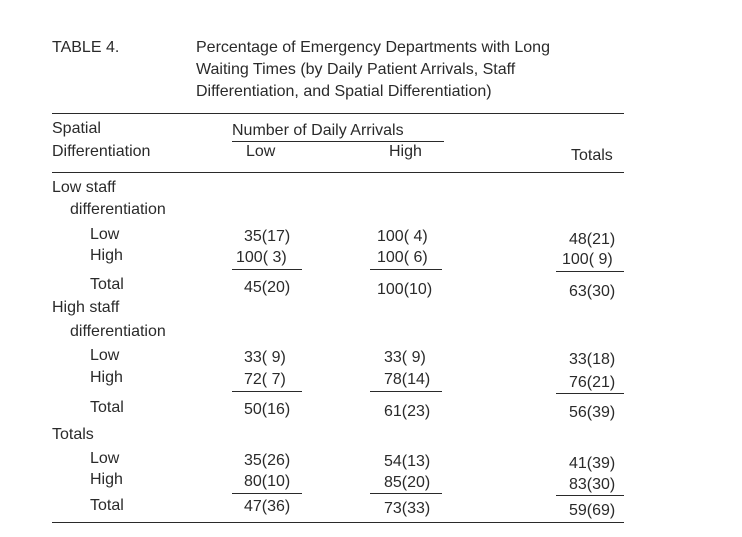 Image resolution: width=742 pixels, height=537 pixels. What do you see at coordinates (405, 289) in the screenshot?
I see `cell-high: 100(10)` at bounding box center [405, 289].